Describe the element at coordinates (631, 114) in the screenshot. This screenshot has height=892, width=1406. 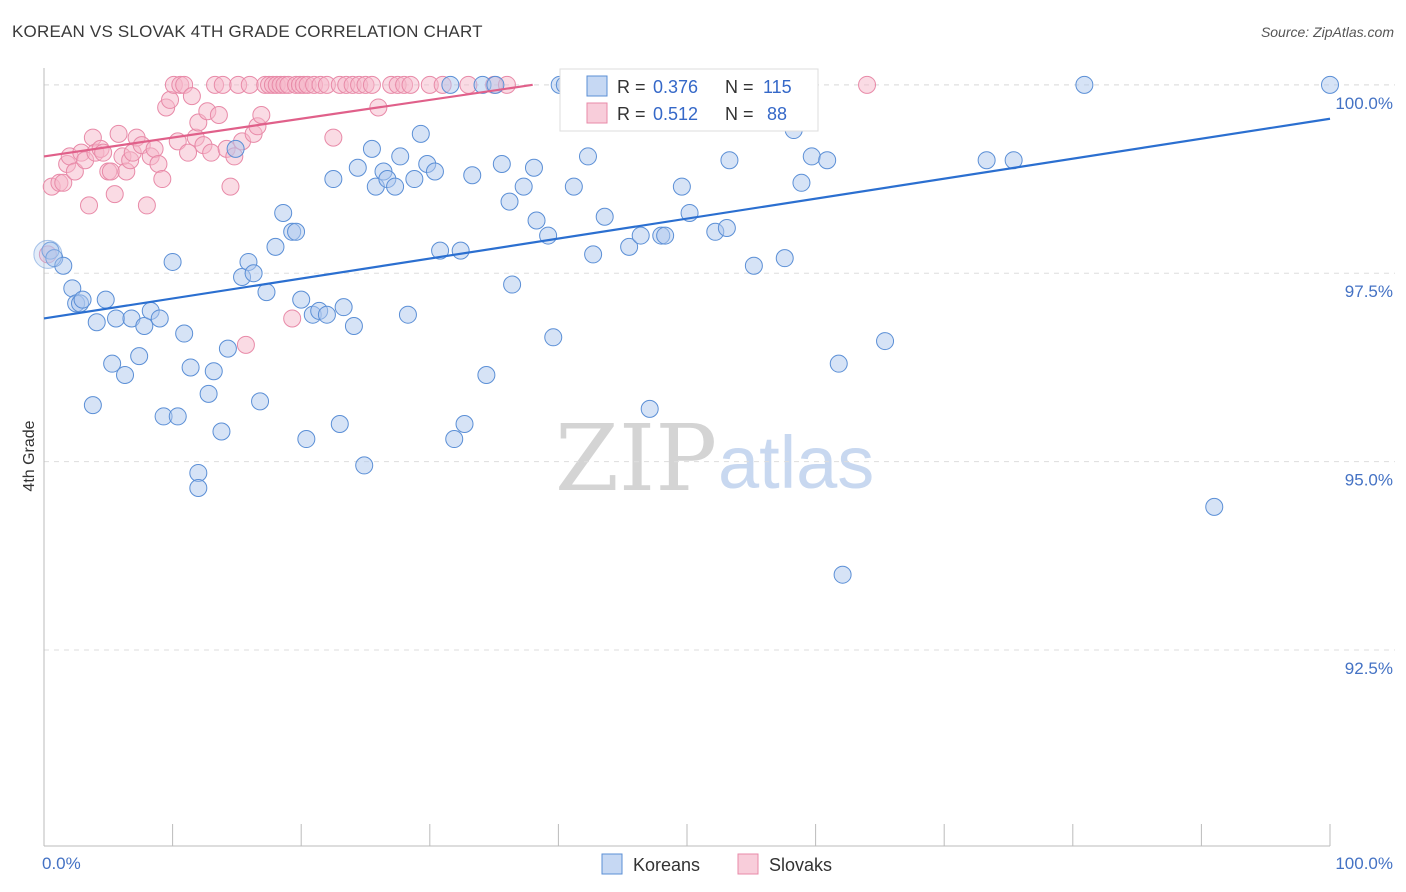
I see `slovaks-r-label: R =` at that location.